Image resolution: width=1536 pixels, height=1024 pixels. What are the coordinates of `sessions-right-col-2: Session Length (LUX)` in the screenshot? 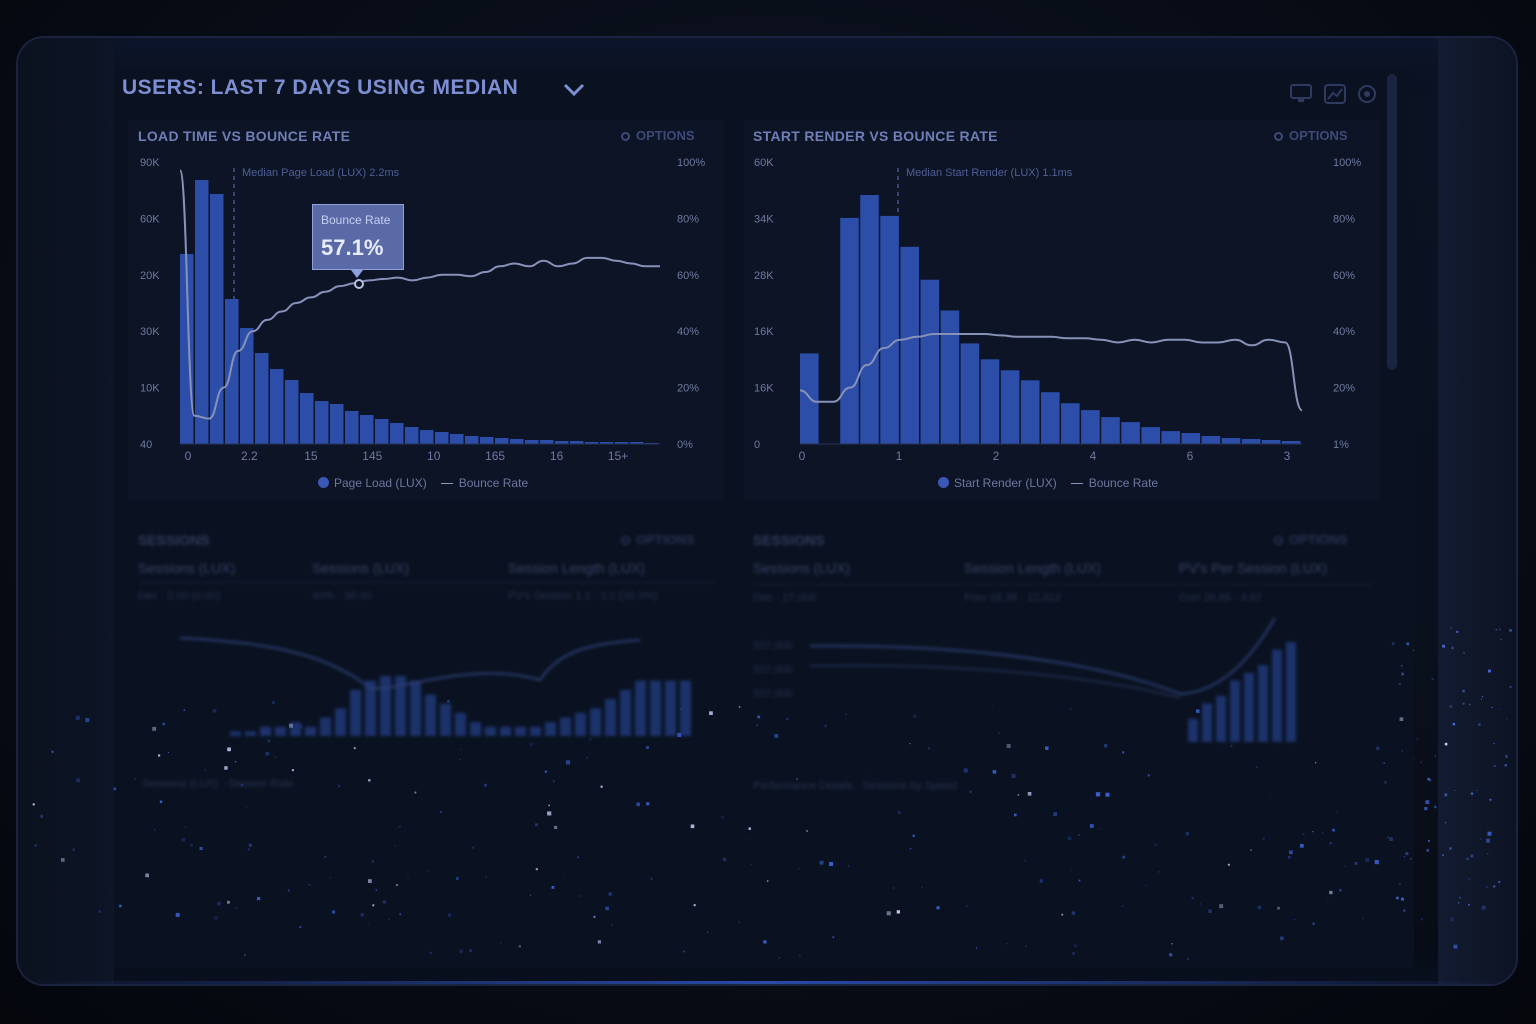 It's located at (1032, 568).